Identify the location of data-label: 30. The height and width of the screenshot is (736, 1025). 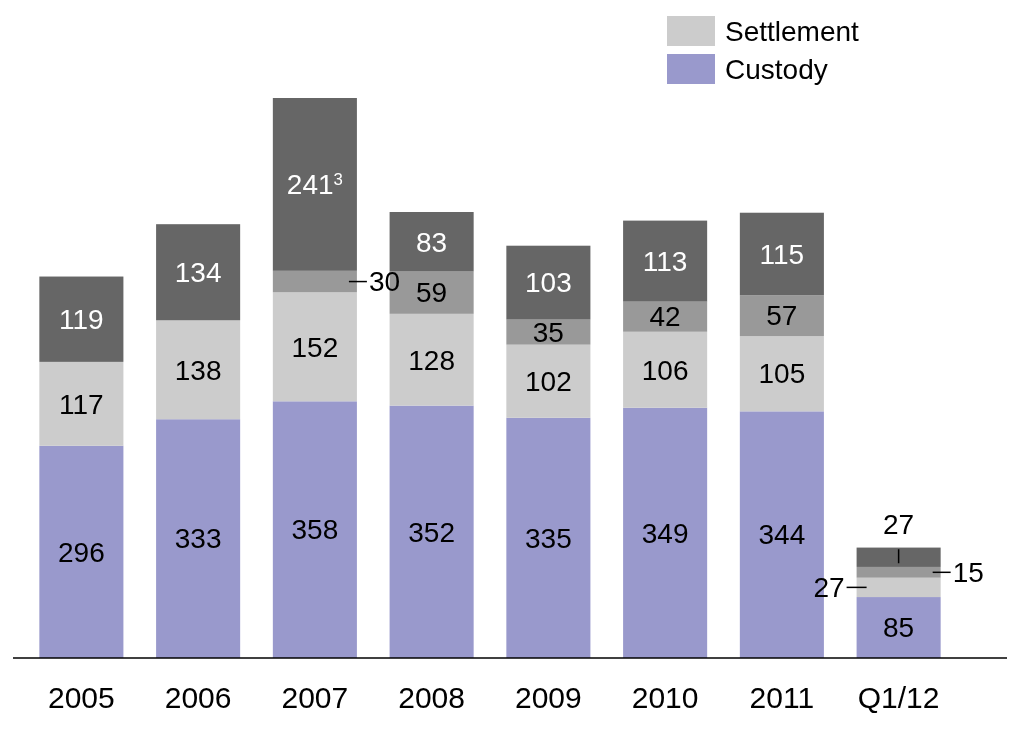
(384, 282).